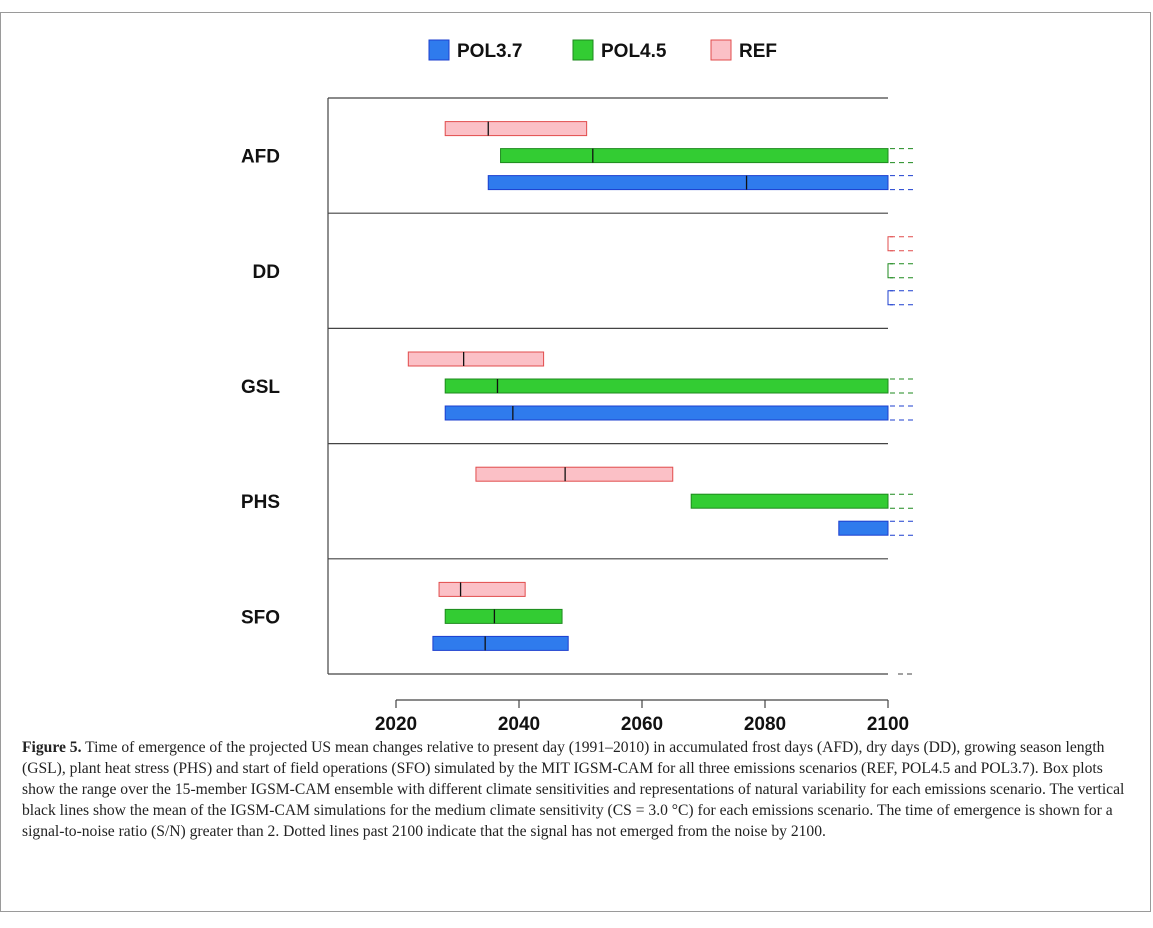 The height and width of the screenshot is (928, 1153). Describe the element at coordinates (52, 747) in the screenshot. I see `caption-label: Figure 5.` at that location.